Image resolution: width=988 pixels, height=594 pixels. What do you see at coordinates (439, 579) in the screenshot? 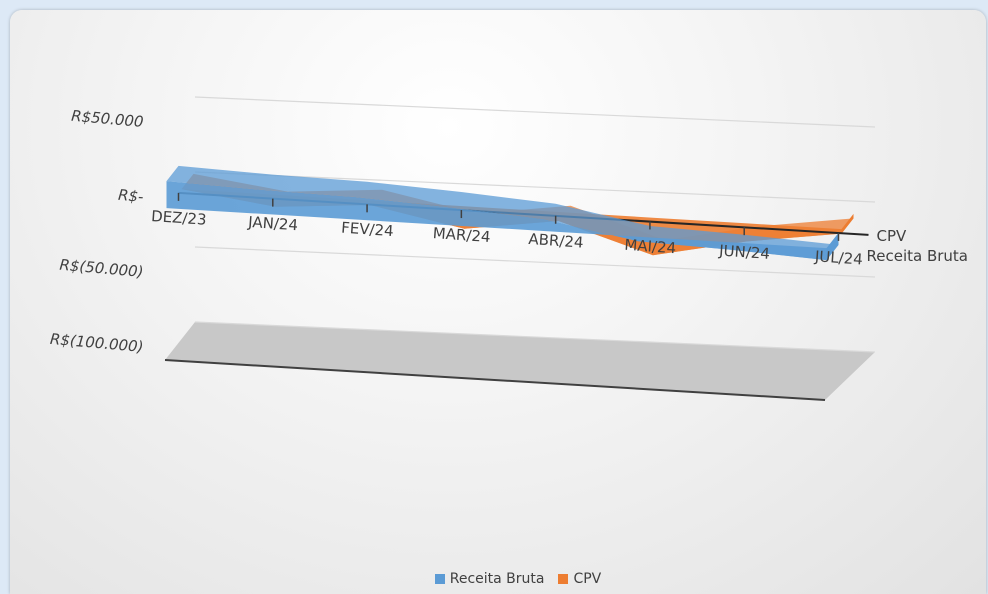
I see `legend-swatch-receita` at bounding box center [439, 579].